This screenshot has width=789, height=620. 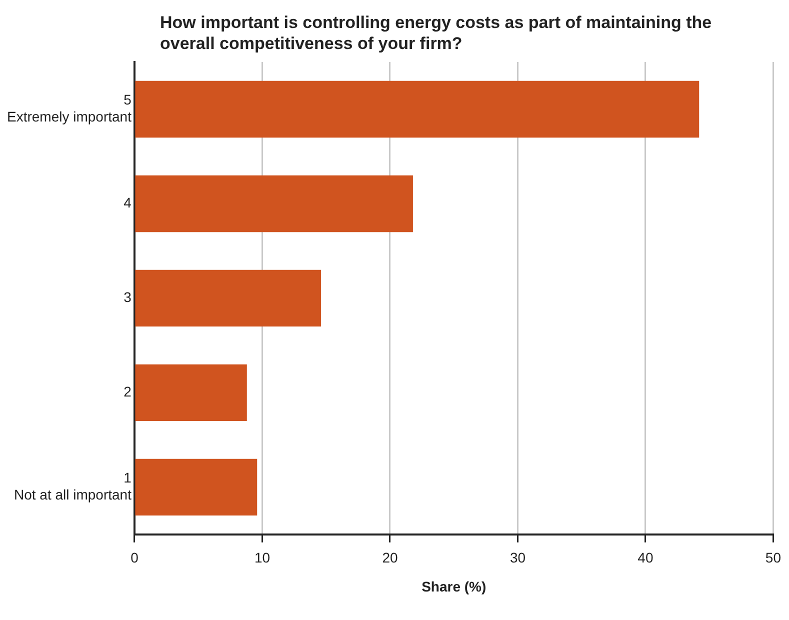 What do you see at coordinates (773, 558) in the screenshot?
I see `x-tick-label: 50` at bounding box center [773, 558].